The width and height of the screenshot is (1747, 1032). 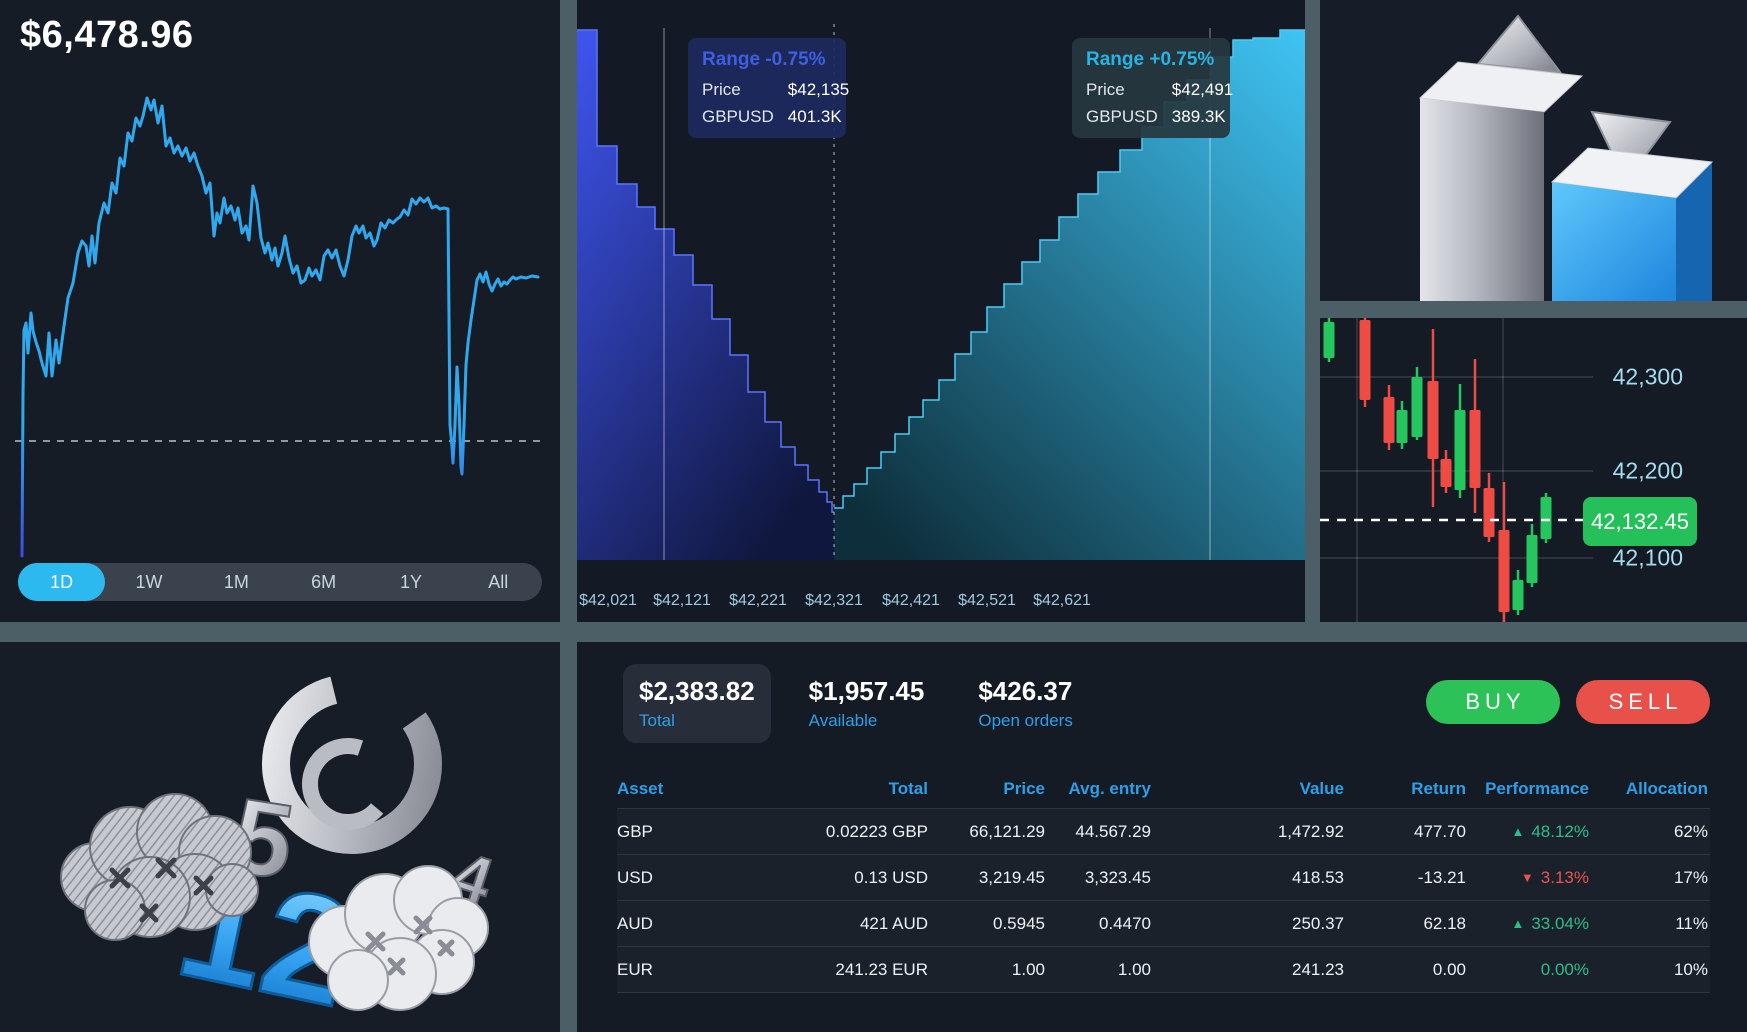 I want to click on summary-value: $2,383.82, so click(x=697, y=691).